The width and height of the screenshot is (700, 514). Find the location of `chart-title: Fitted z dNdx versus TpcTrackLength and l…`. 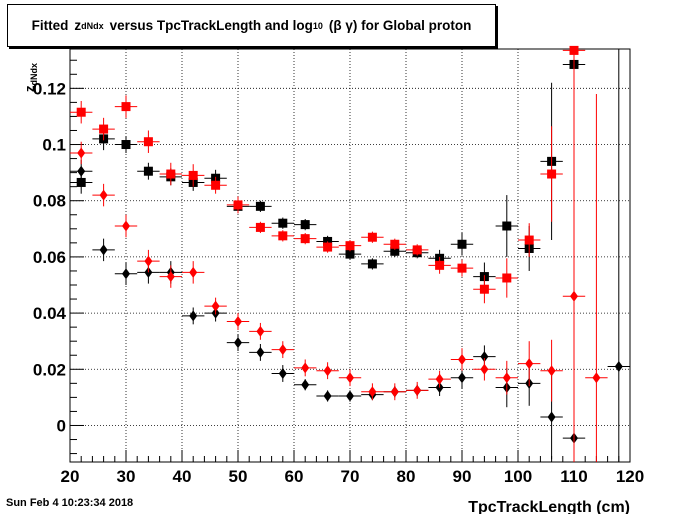

chart-title: Fitted z dNdx versus TpcTrackLength and l… is located at coordinates (251, 25).